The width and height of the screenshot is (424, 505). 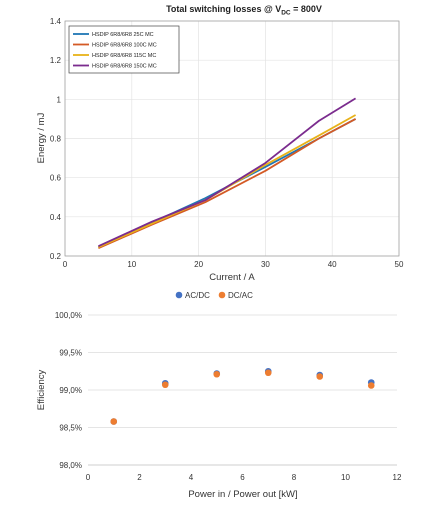 What do you see at coordinates (56, 256) in the screenshot?
I see `chart1-y-tick-label: 0.2` at bounding box center [56, 256].